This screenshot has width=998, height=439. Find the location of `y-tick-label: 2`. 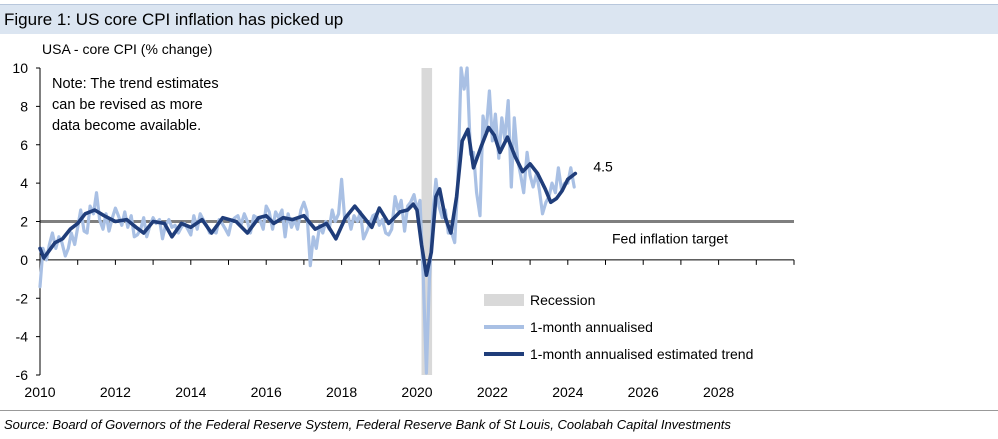

y-tick-label: 2 is located at coordinates (24, 222).